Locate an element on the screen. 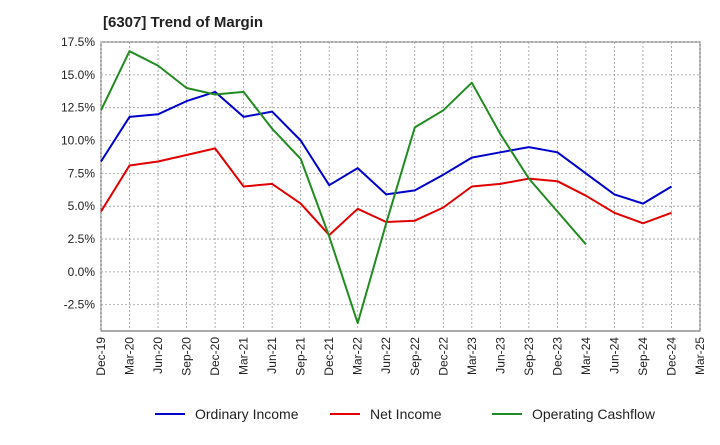 This screenshot has height=445, width=720. y-tick-label: 2.5% is located at coordinates (82, 239).